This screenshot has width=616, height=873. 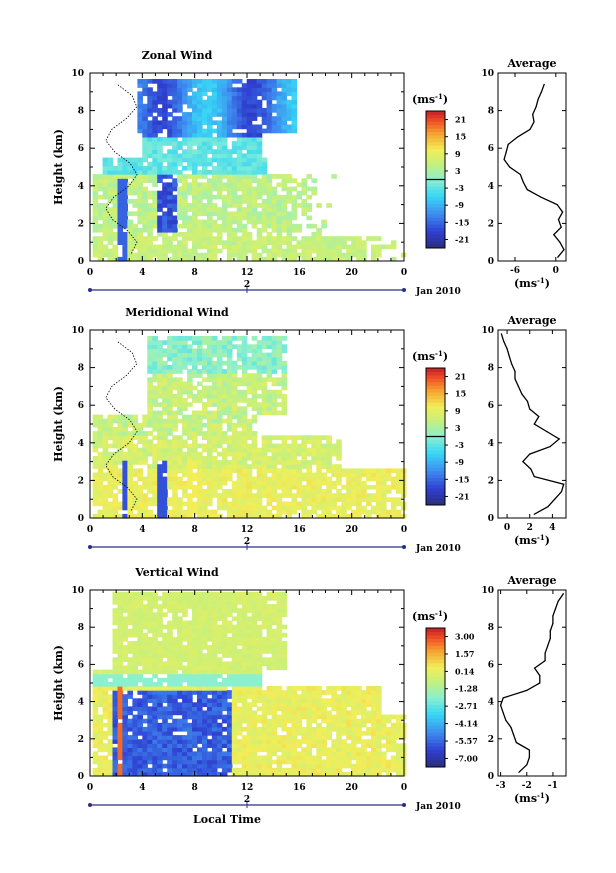 What do you see at coordinates (552, 528) in the screenshot?
I see `profile-x-tick-label: 4` at bounding box center [552, 528].